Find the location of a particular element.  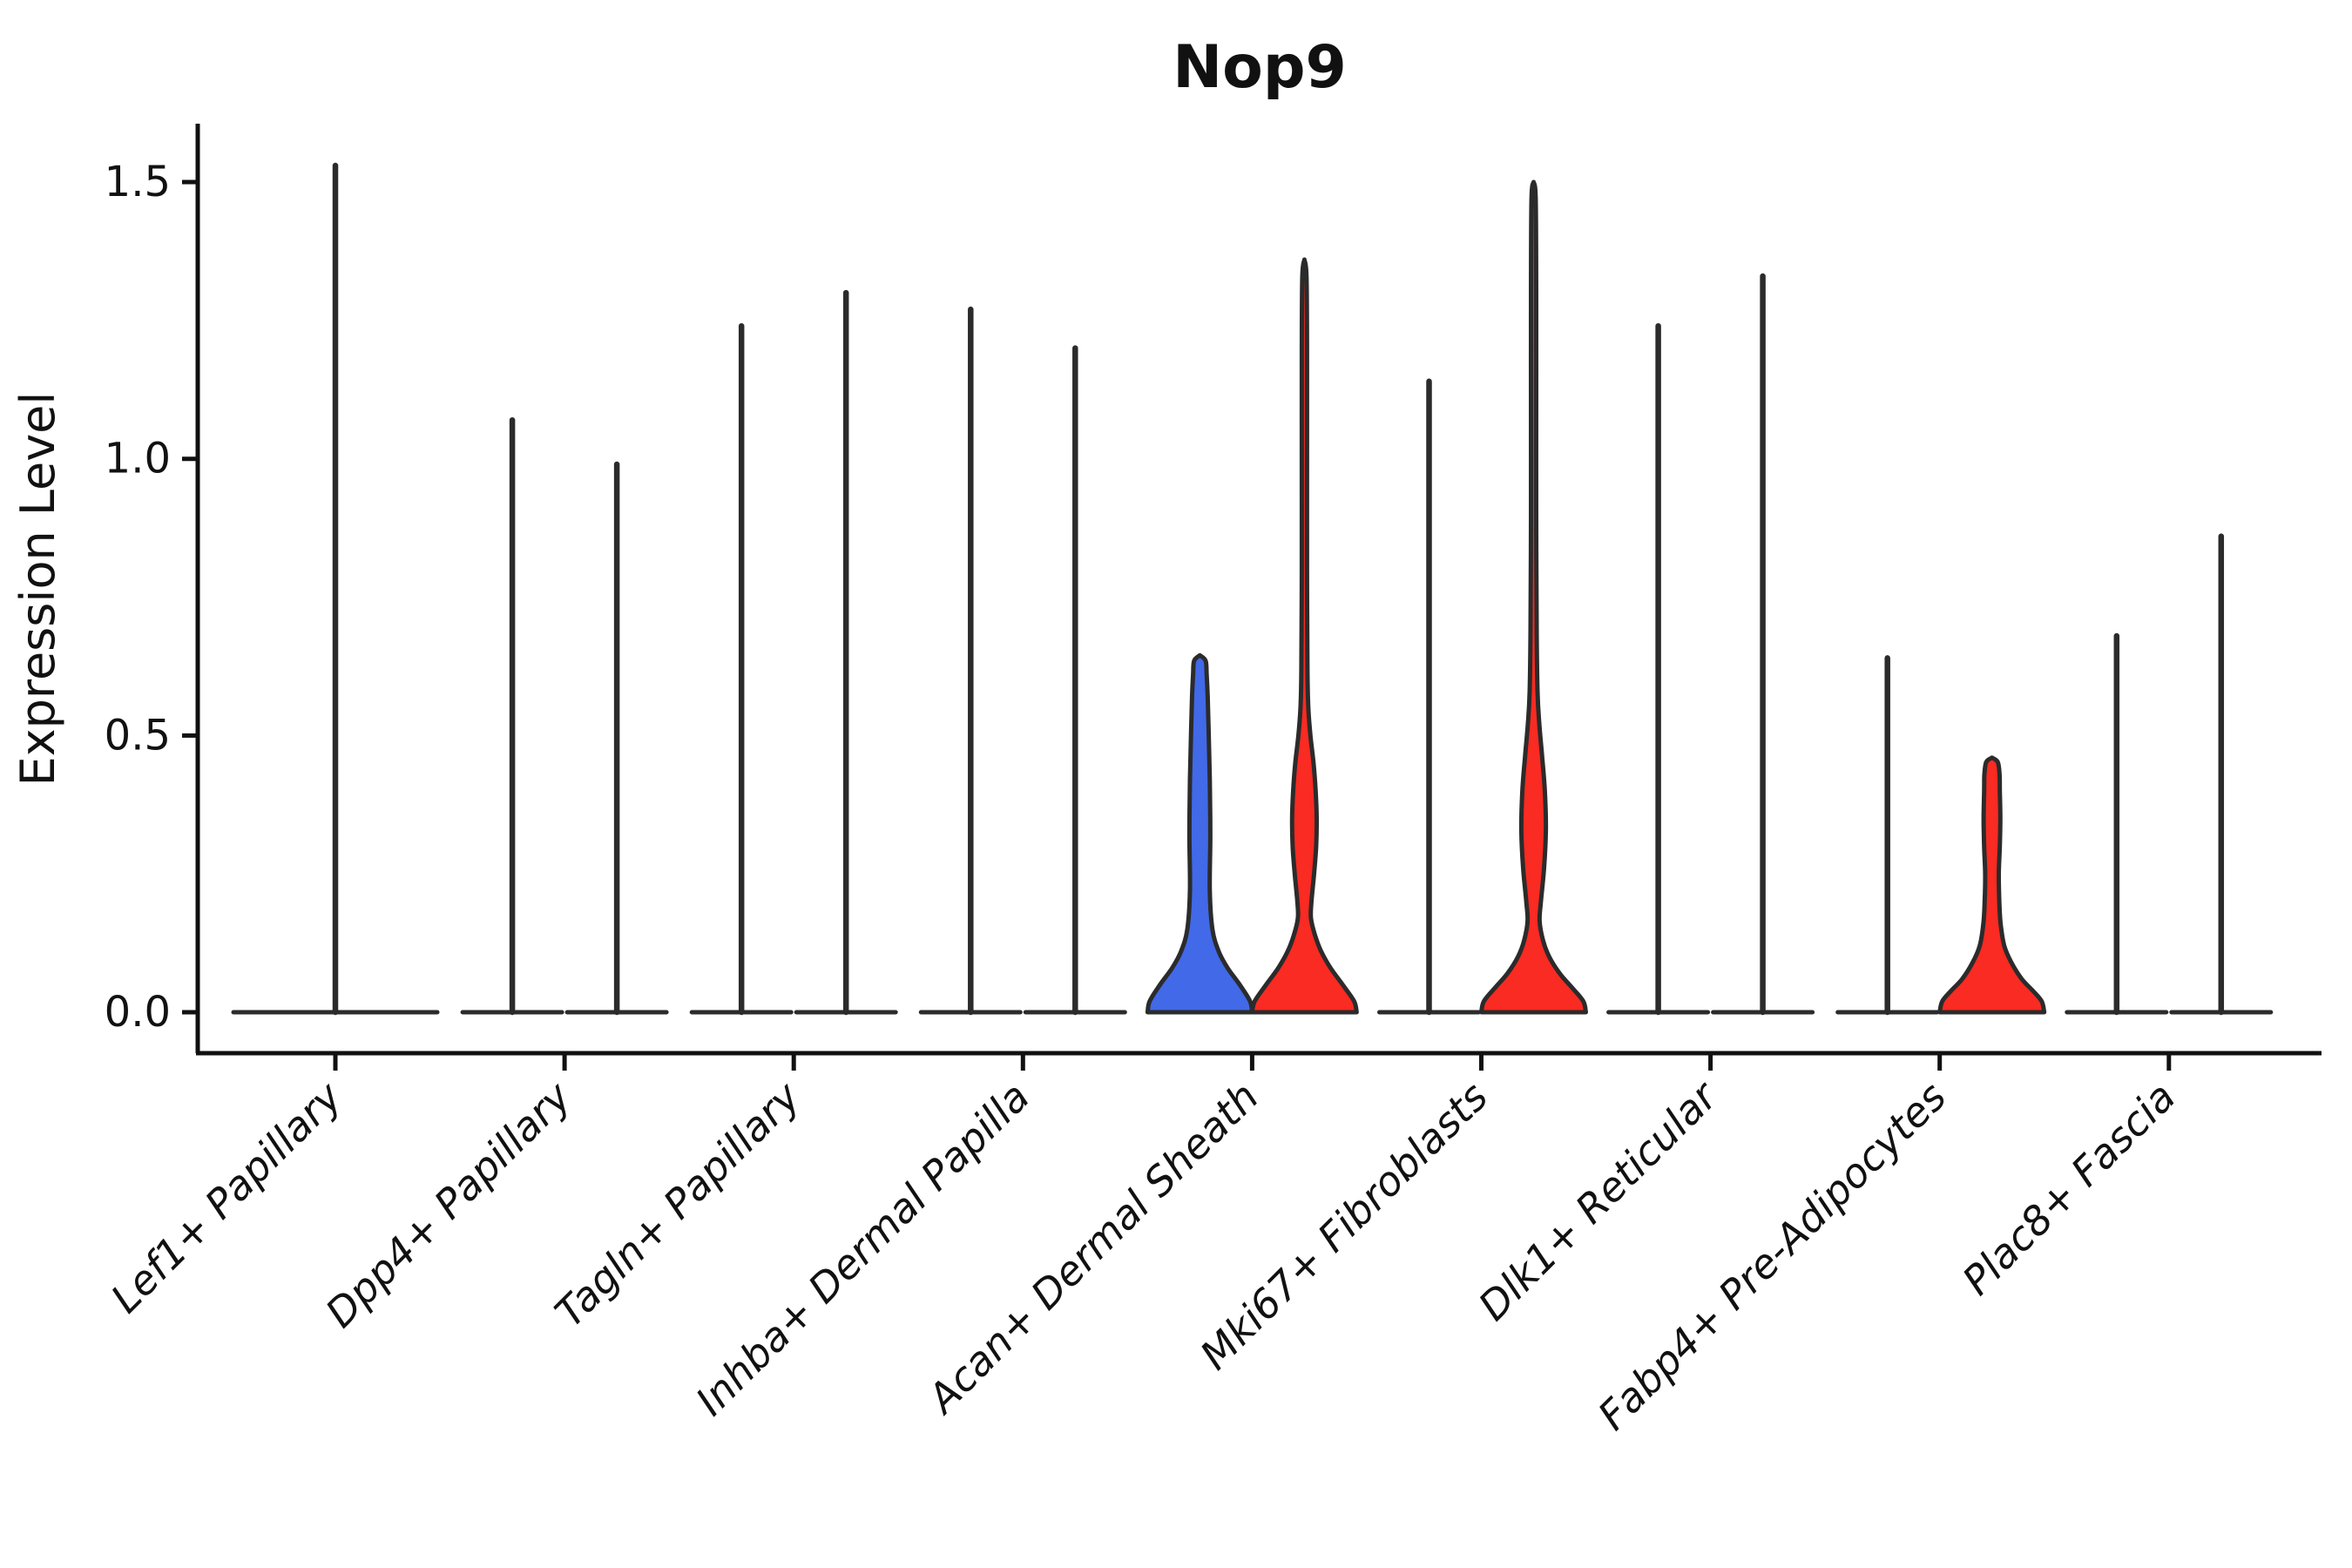

y-tick-label: 1.0 is located at coordinates (138, 459).